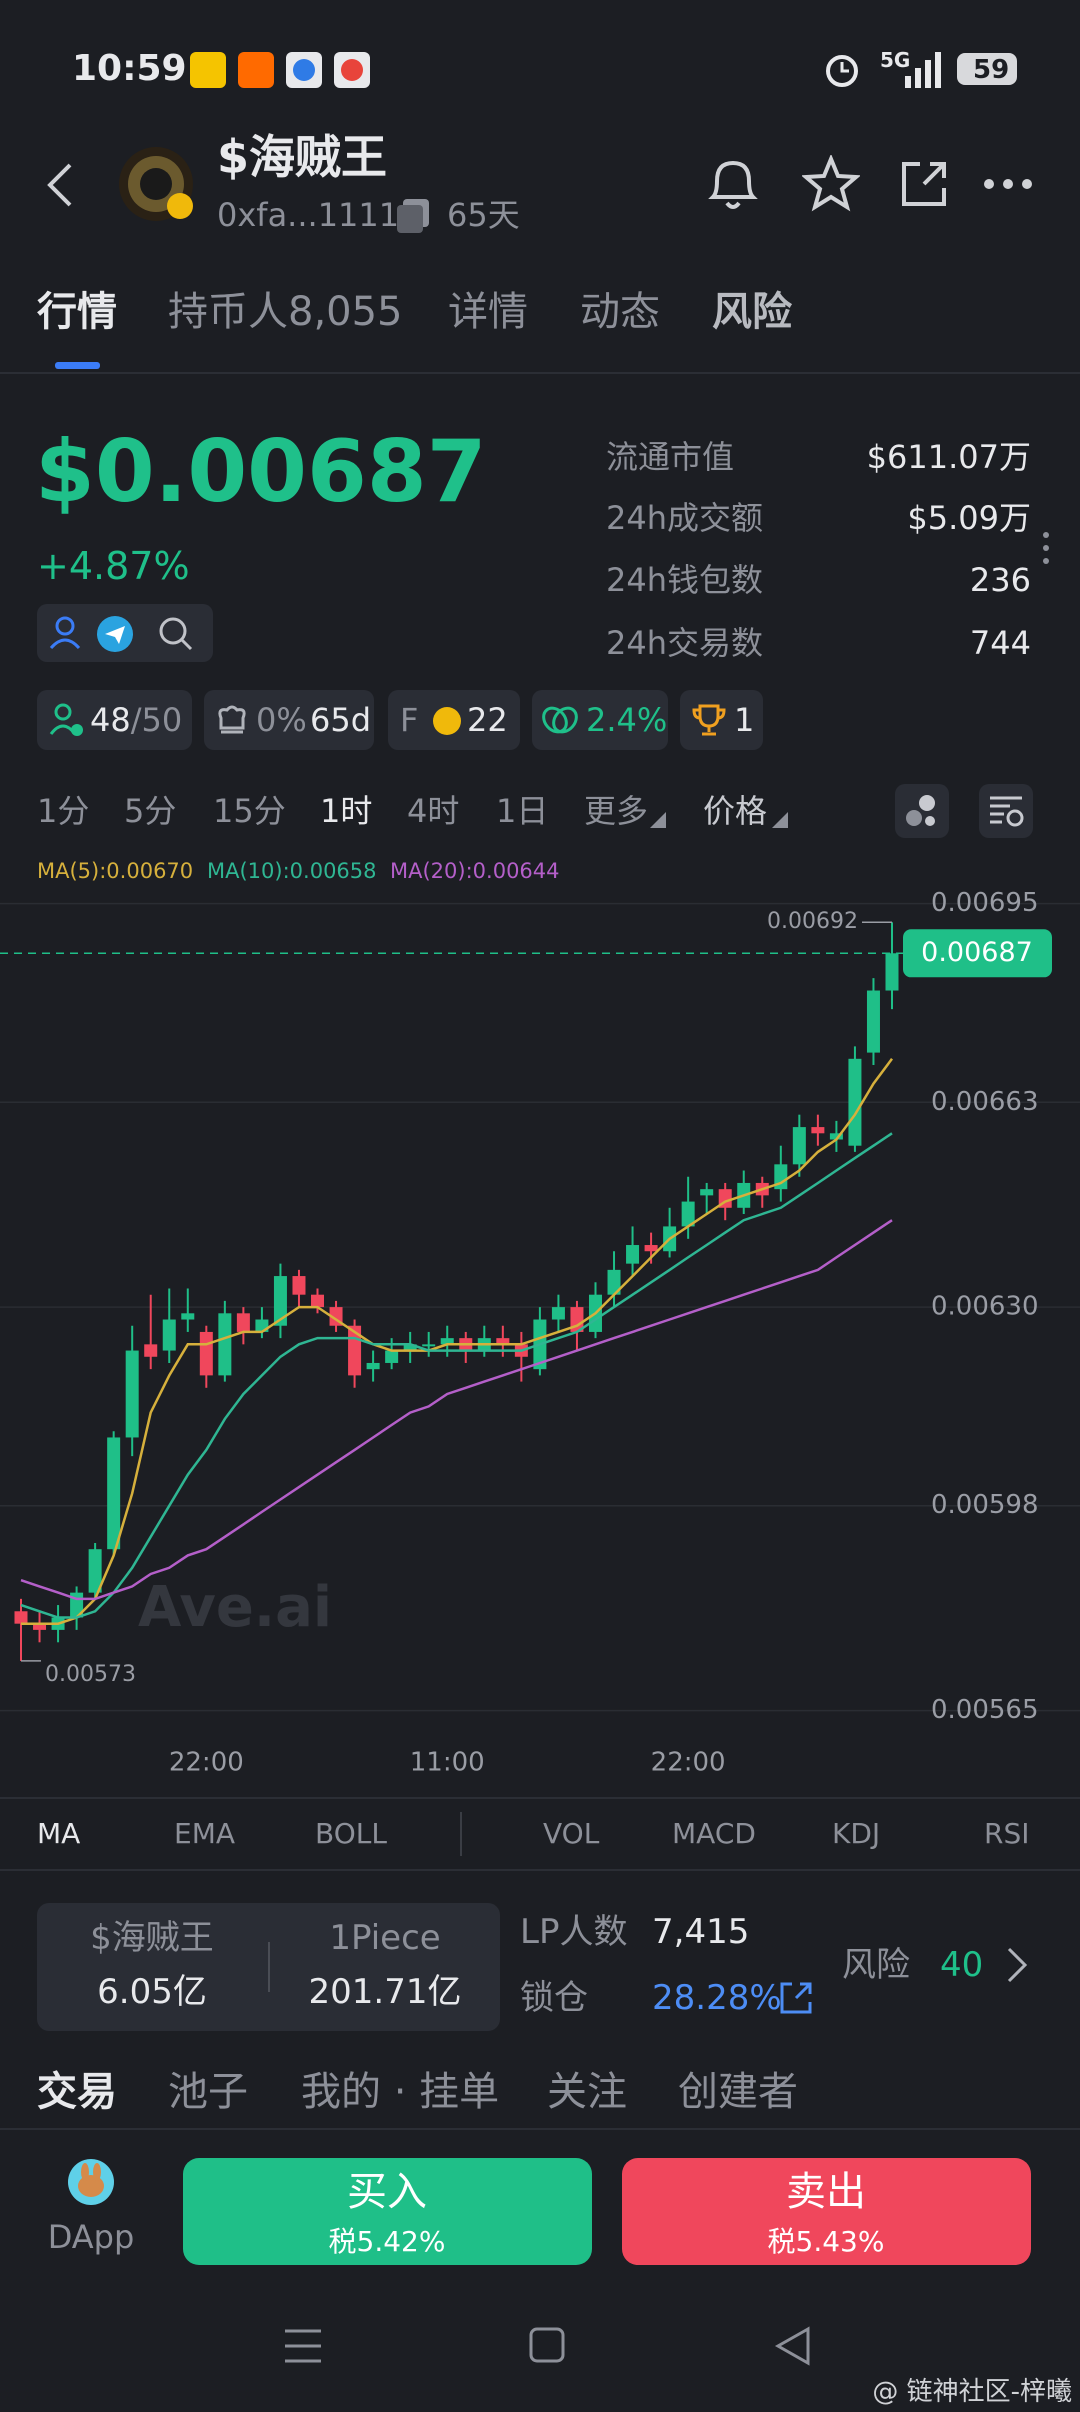 Image resolution: width=1080 pixels, height=2412 pixels. Describe the element at coordinates (387, 2211) in the screenshot. I see `buy-button` at that location.